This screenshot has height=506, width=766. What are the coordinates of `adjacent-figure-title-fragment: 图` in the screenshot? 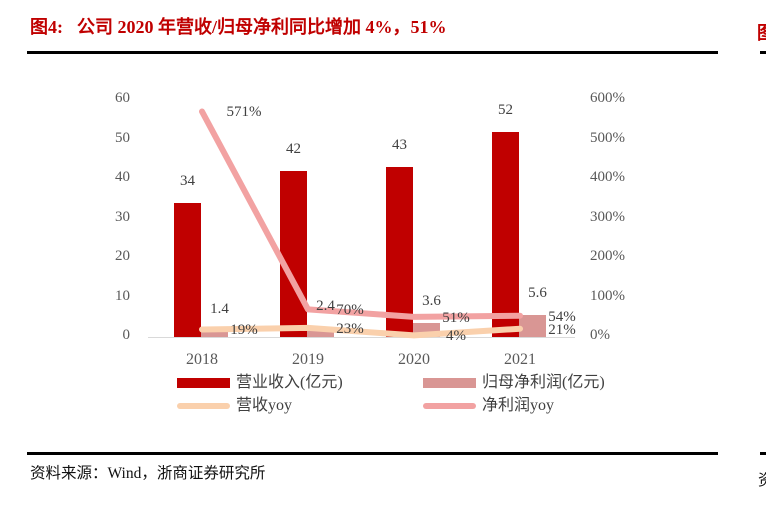 It's located at (761, 32).